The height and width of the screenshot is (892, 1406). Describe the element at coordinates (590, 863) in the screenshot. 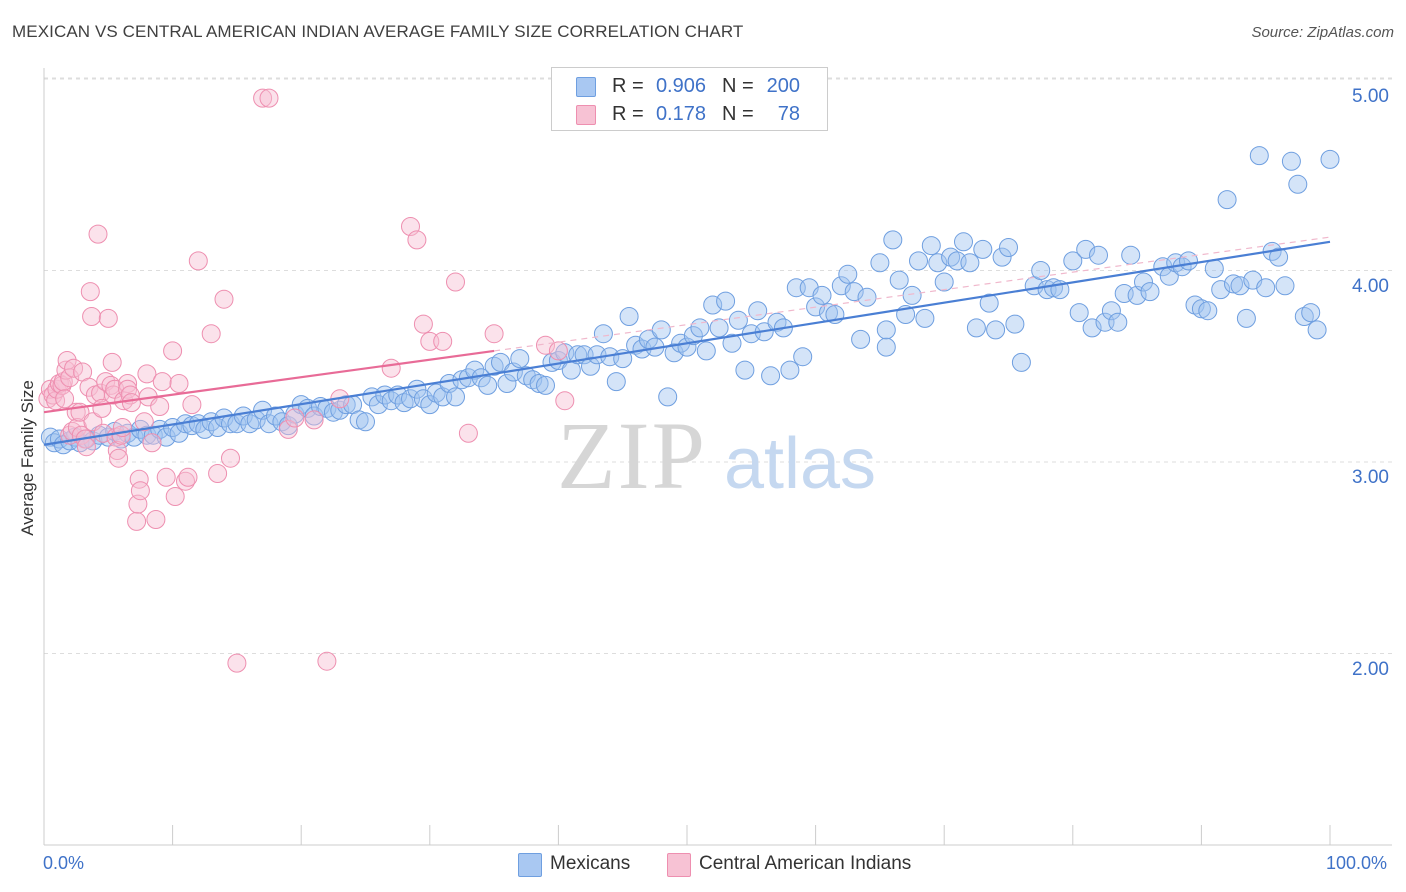

I see `legend-label-mexicans: Mexicans` at that location.